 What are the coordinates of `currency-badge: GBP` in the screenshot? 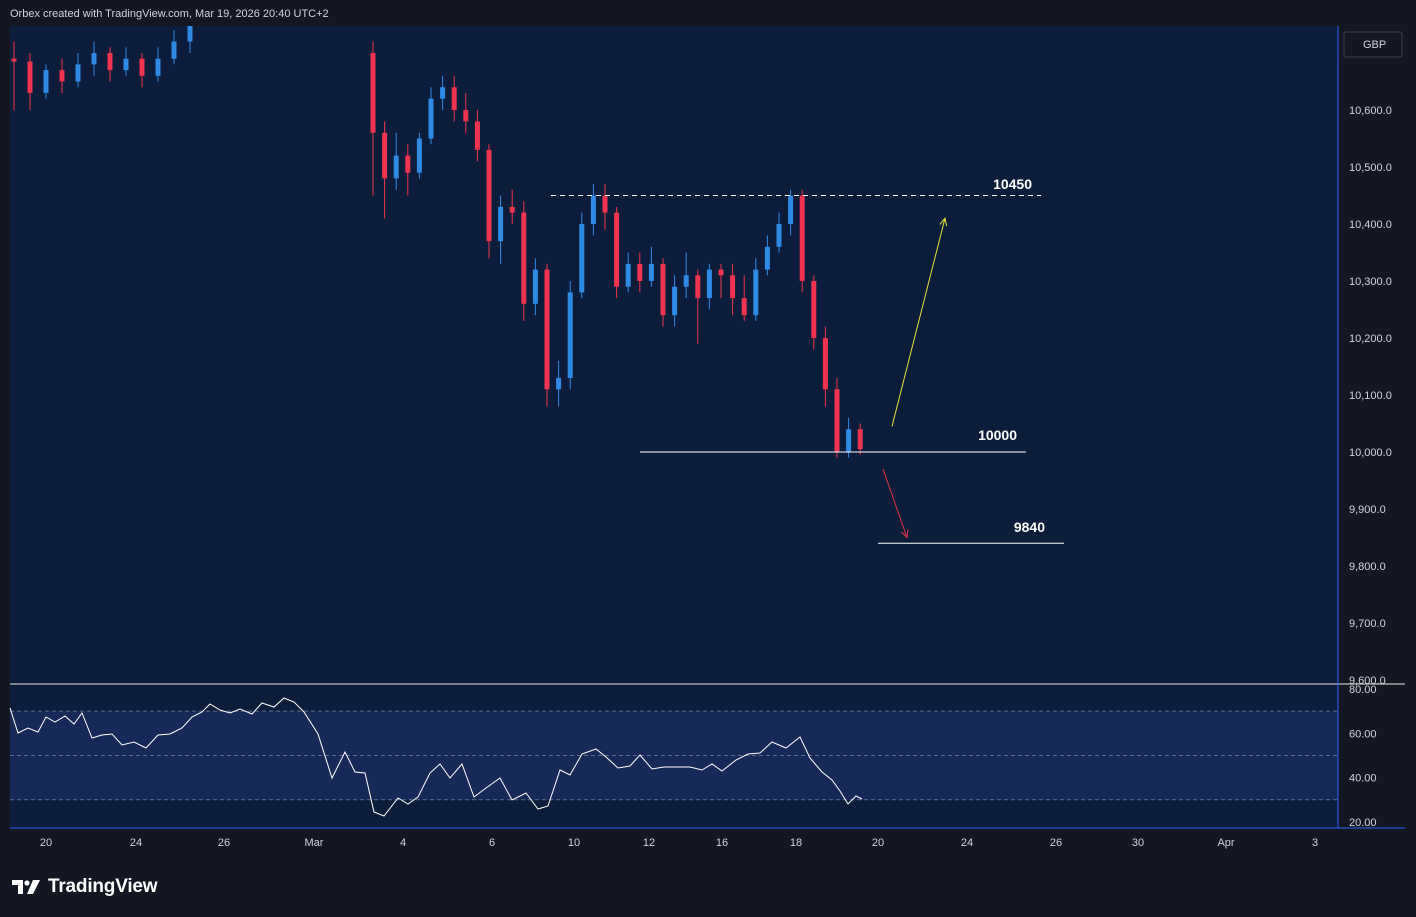 It's located at (1373, 44).